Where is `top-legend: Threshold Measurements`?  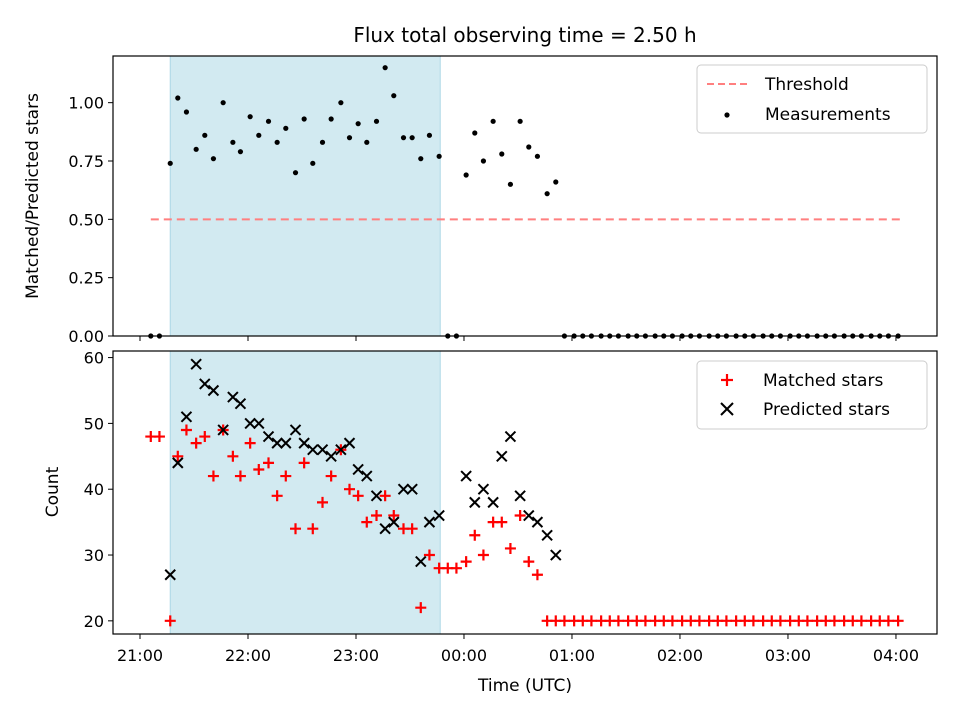 top-legend: Threshold Measurements is located at coordinates (812, 99).